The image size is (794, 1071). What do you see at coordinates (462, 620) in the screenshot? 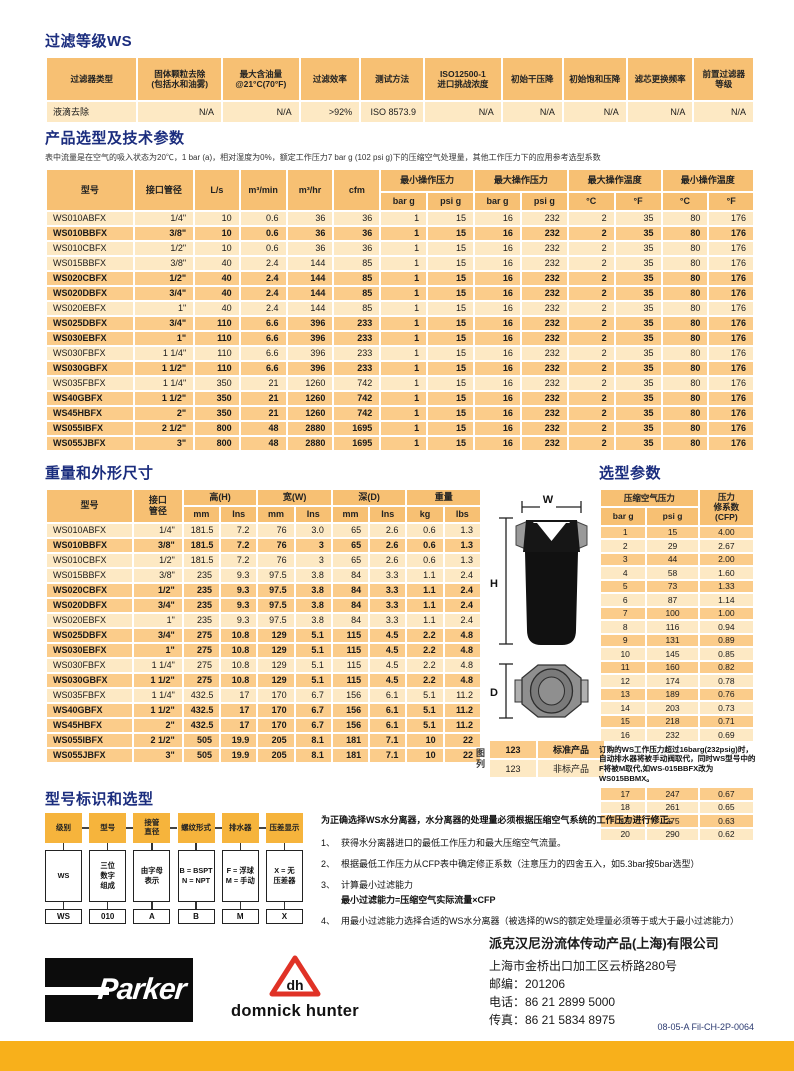
I see `table-cell: 2.4` at bounding box center [462, 620].